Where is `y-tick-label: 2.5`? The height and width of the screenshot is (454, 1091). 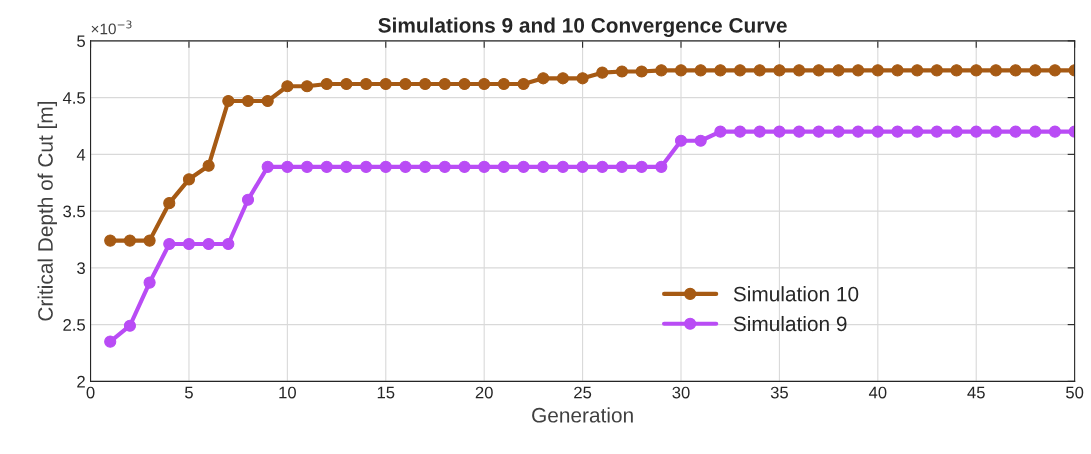
y-tick-label: 2.5 is located at coordinates (74, 325).